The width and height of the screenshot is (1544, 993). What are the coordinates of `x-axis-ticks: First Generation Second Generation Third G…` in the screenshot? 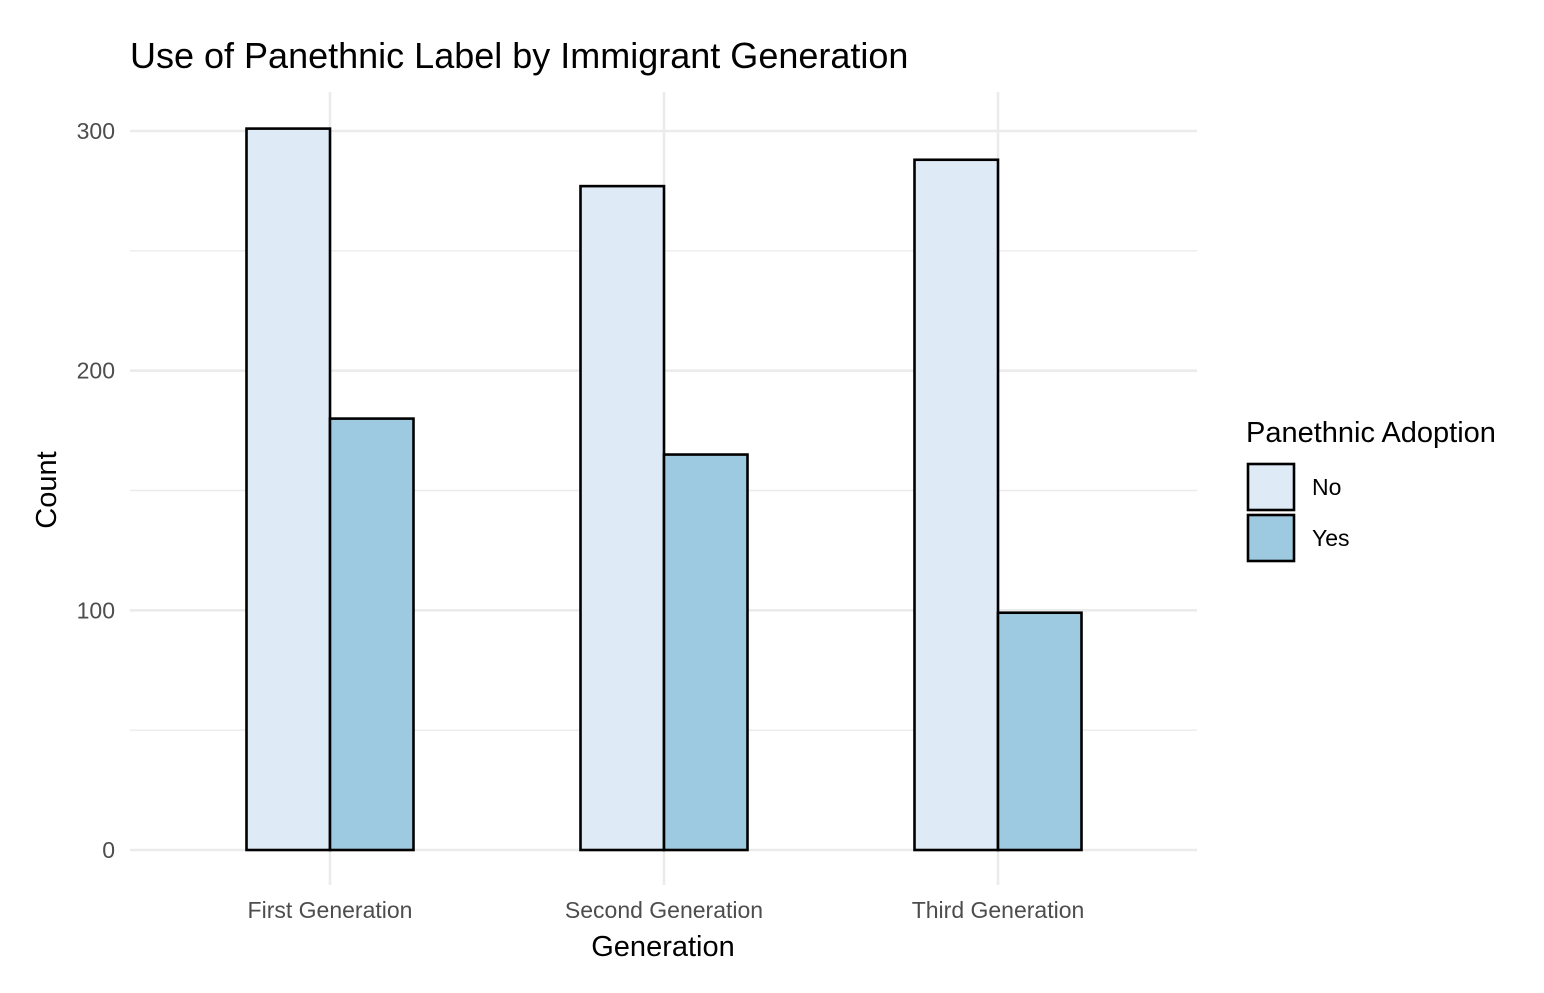 It's located at (666, 910).